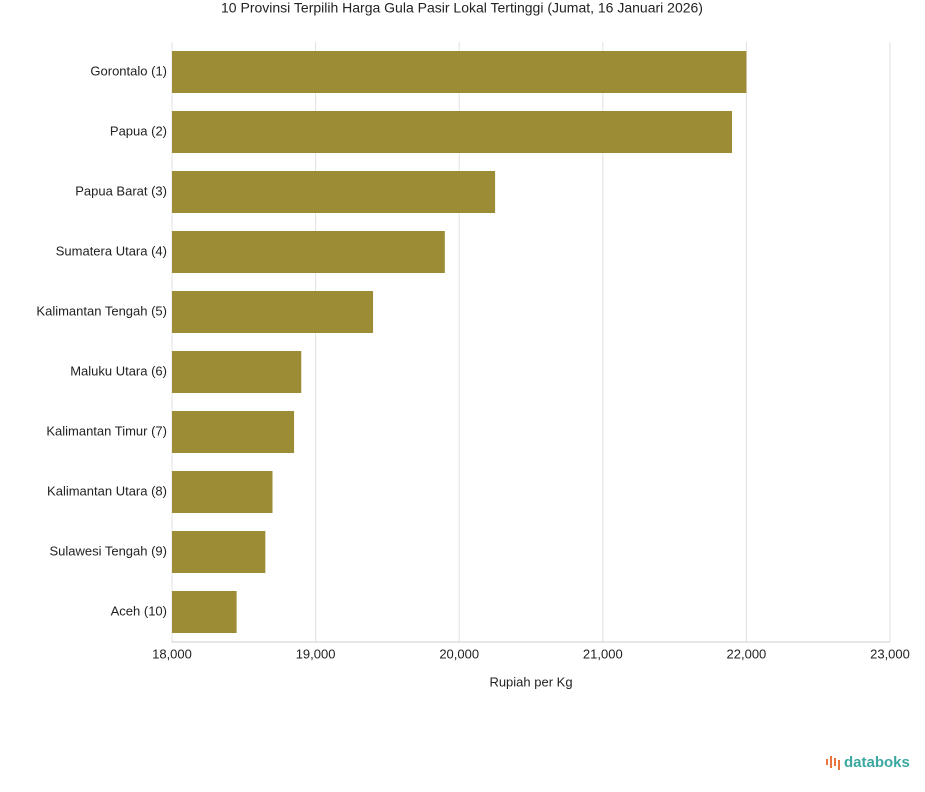  What do you see at coordinates (747, 653) in the screenshot?
I see `x-tick-label: 22,000` at bounding box center [747, 653].